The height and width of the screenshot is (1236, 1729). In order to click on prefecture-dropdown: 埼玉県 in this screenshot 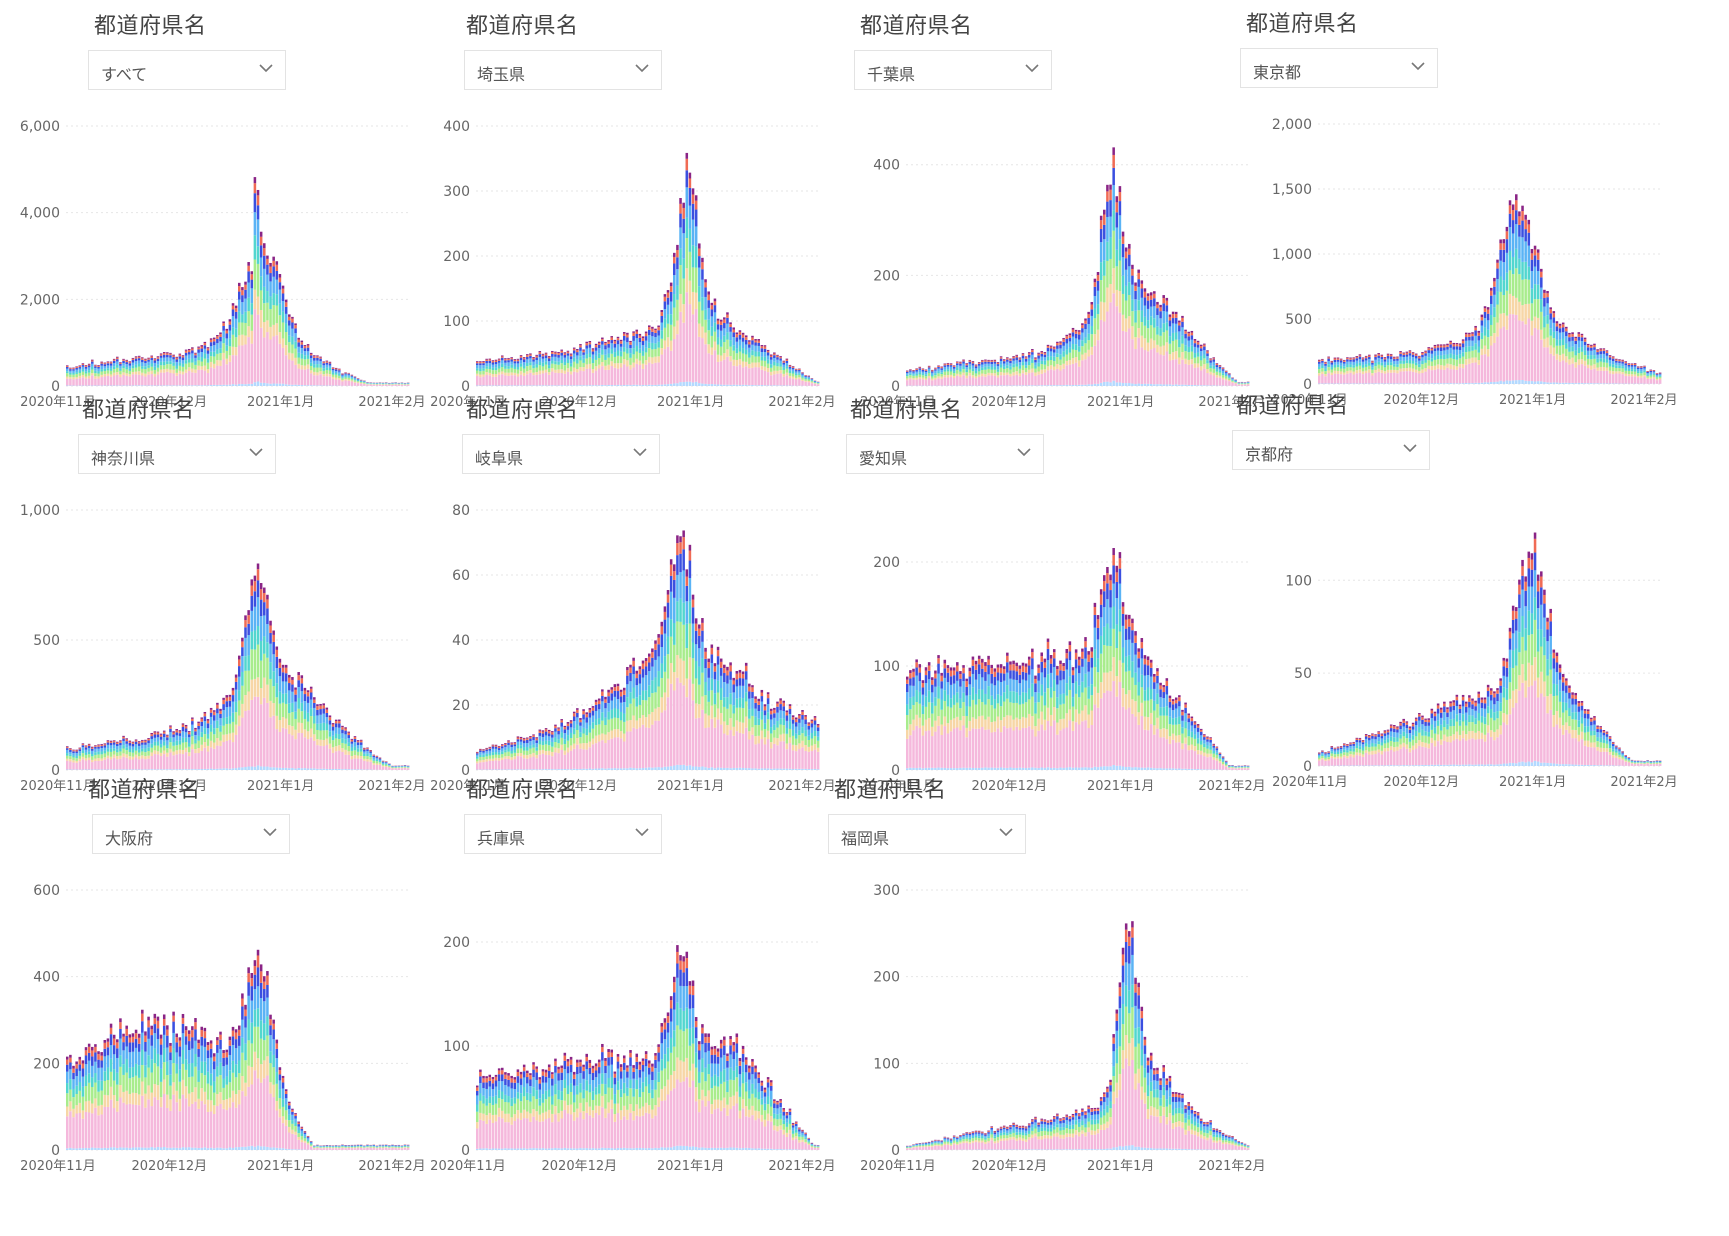, I will do `click(563, 70)`.